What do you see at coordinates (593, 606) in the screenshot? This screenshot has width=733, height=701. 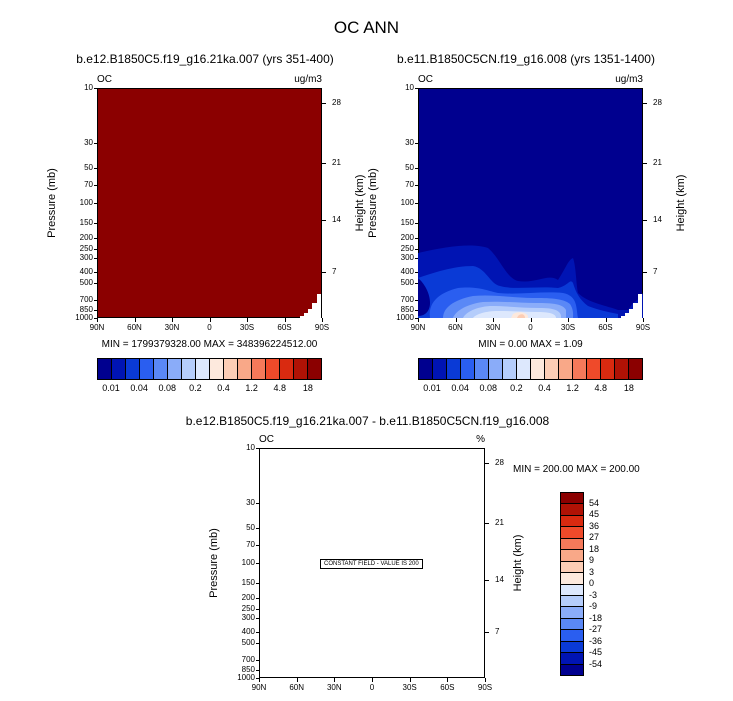 I see `colorbar-tick-label: -9` at bounding box center [593, 606].